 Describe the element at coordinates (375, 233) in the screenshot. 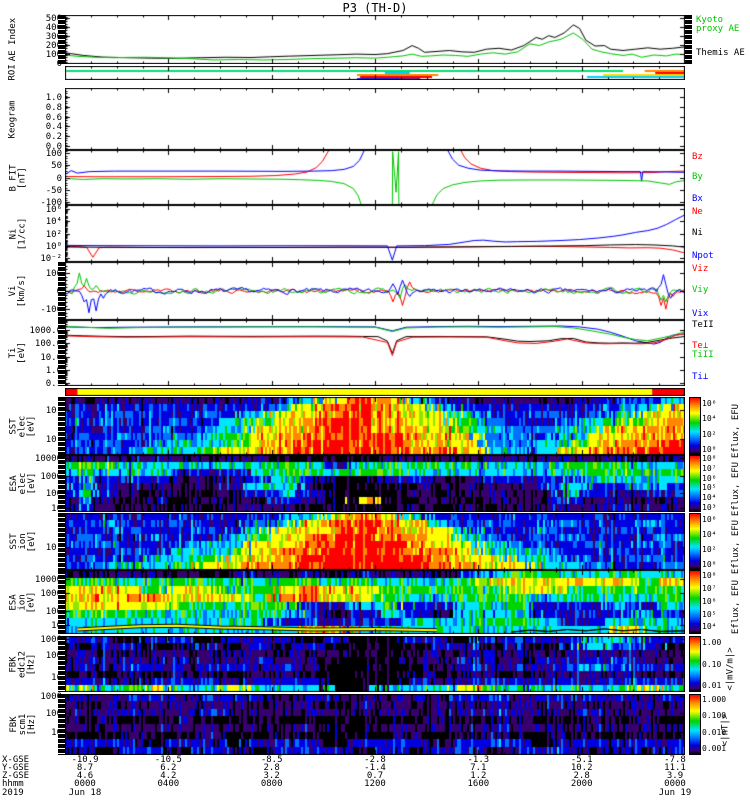

I see `panel-ni-canvas` at that location.